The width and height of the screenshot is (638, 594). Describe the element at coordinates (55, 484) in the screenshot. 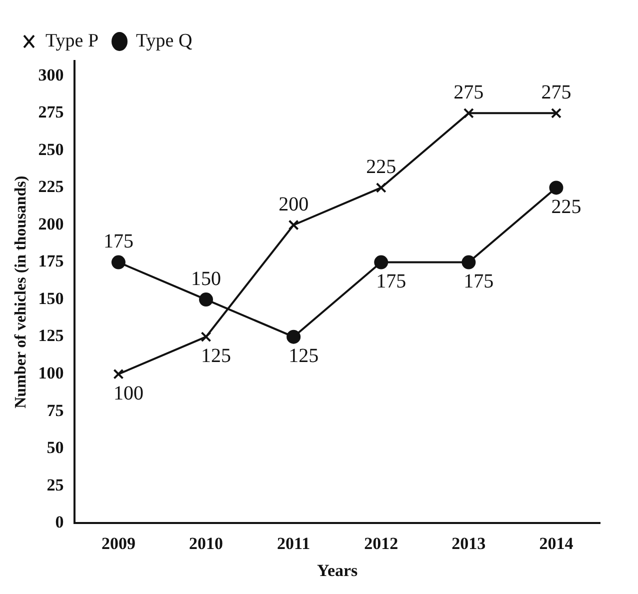

I see `y-tick-label: 25` at that location.